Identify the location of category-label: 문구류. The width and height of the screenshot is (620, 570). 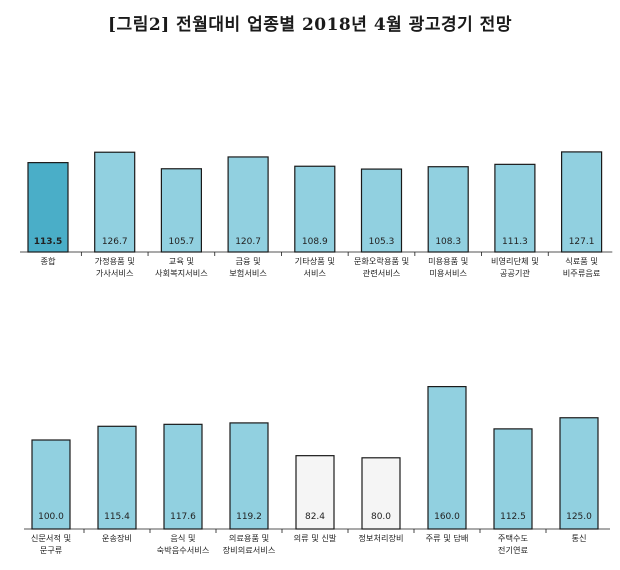
(51, 550).